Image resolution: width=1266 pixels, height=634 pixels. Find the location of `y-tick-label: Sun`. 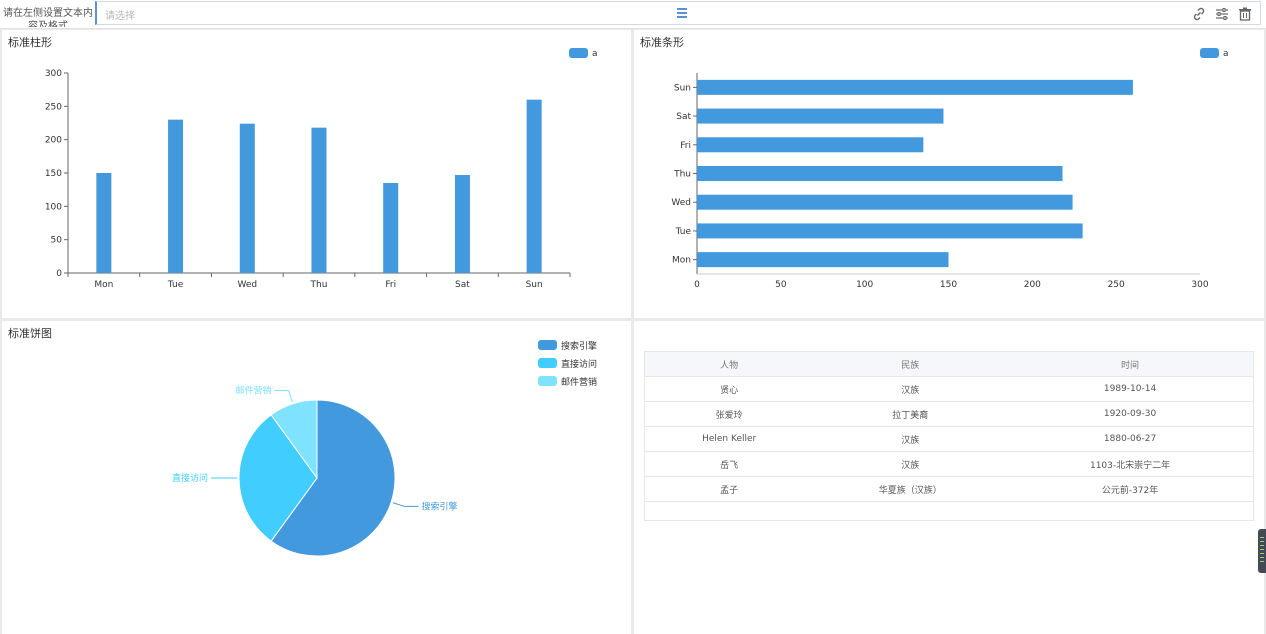

y-tick-label: Sun is located at coordinates (682, 88).